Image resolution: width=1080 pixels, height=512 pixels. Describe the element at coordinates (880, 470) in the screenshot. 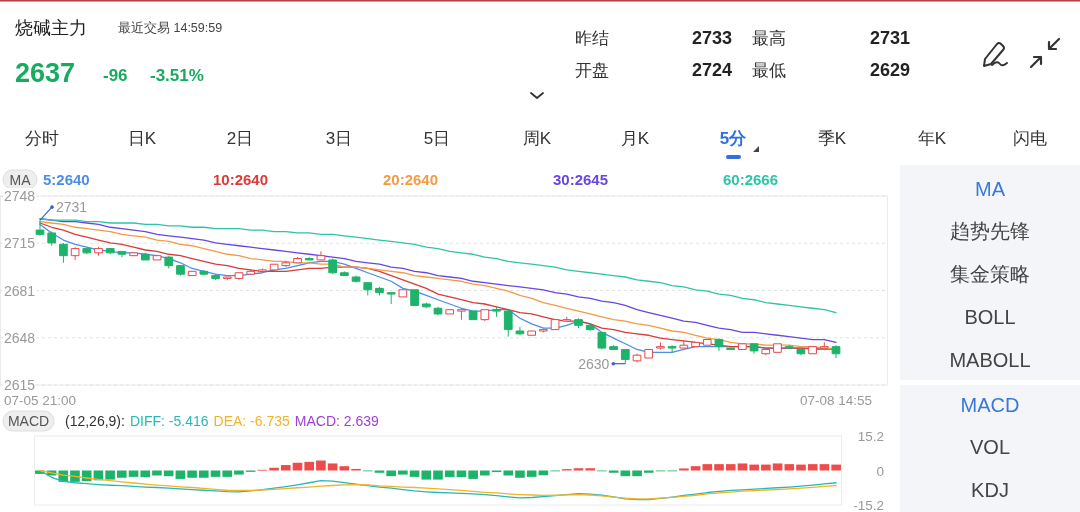

I see `ytick: 0` at that location.